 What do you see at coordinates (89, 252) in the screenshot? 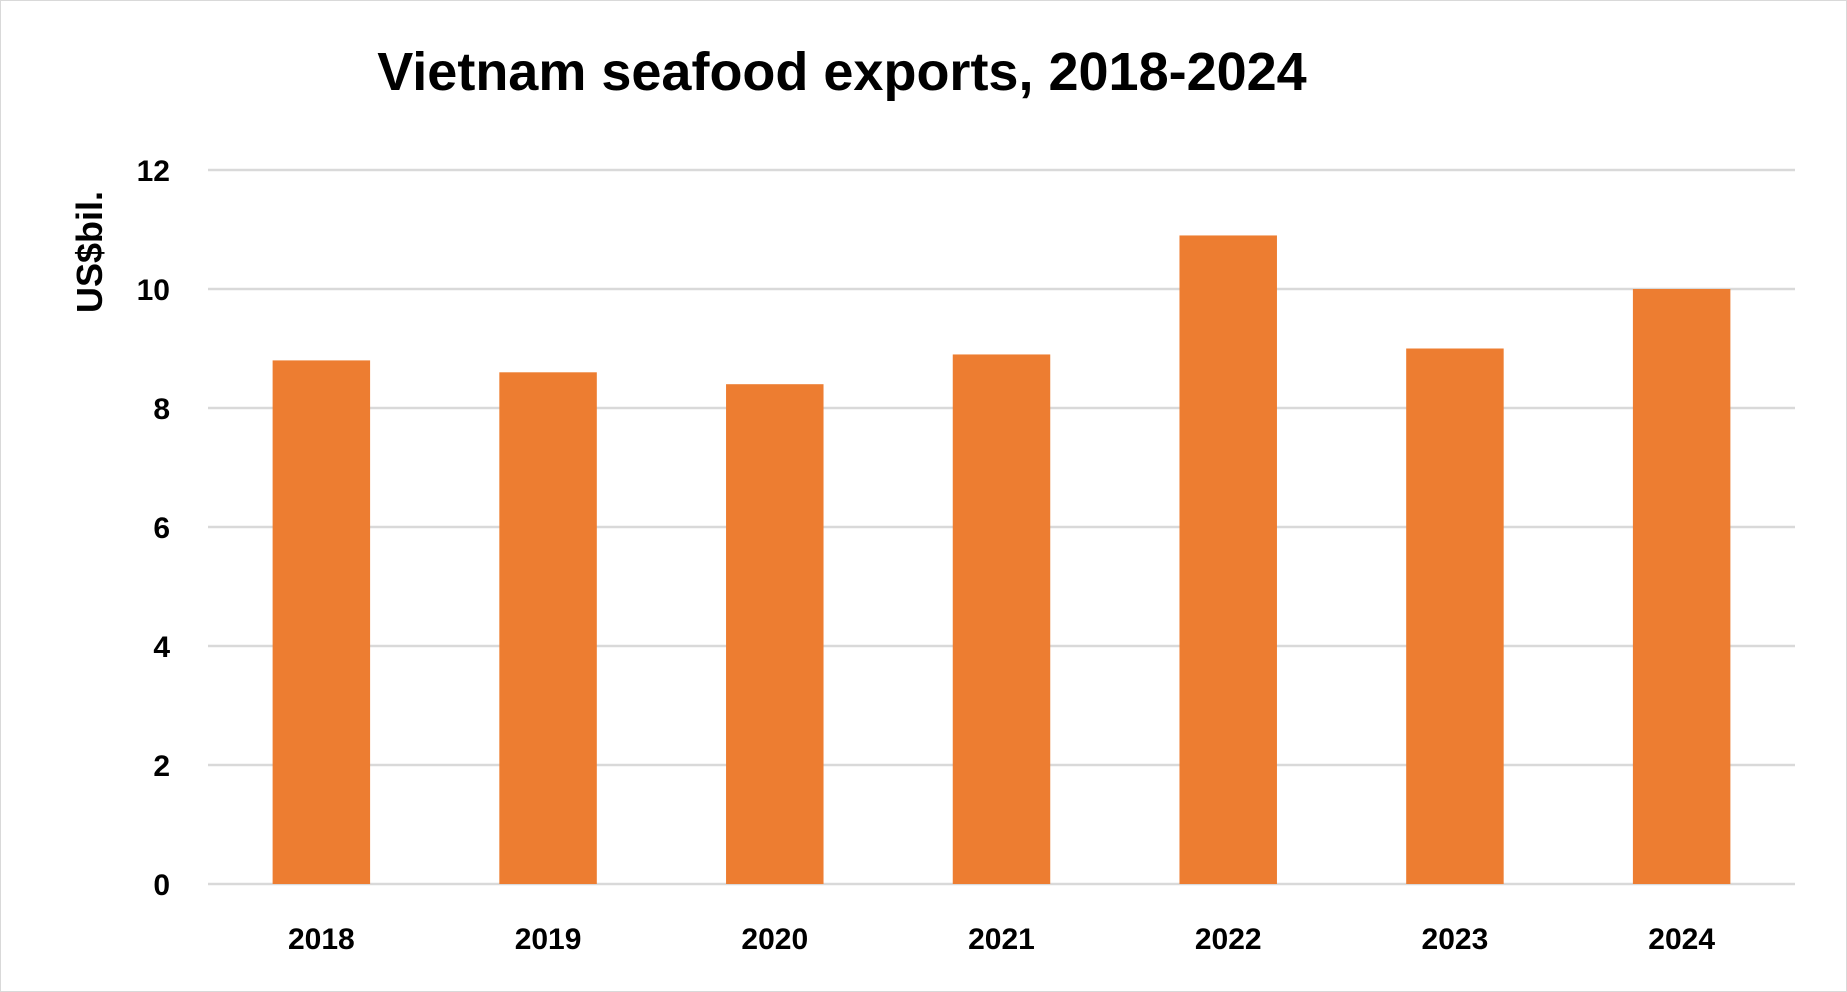
I see `y-axis-label: US$bil.` at bounding box center [89, 252].